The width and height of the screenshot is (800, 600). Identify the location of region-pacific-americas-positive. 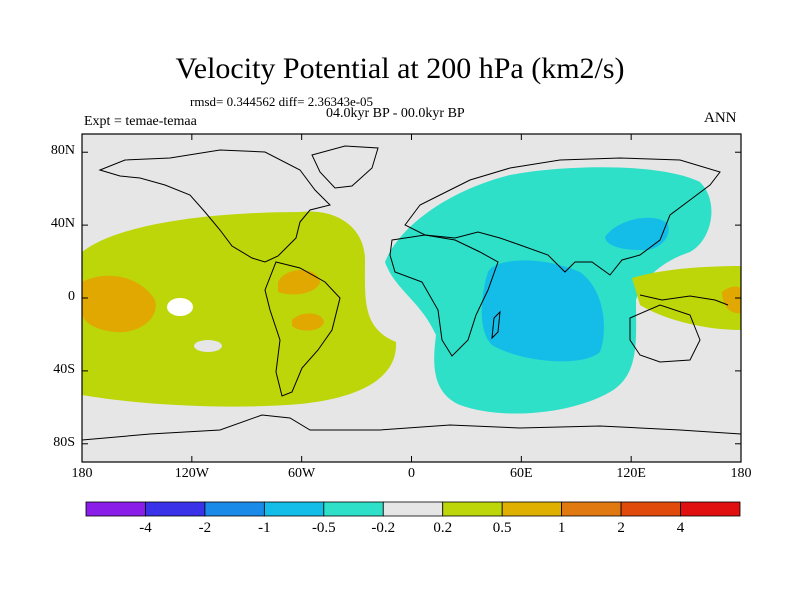
(239, 309).